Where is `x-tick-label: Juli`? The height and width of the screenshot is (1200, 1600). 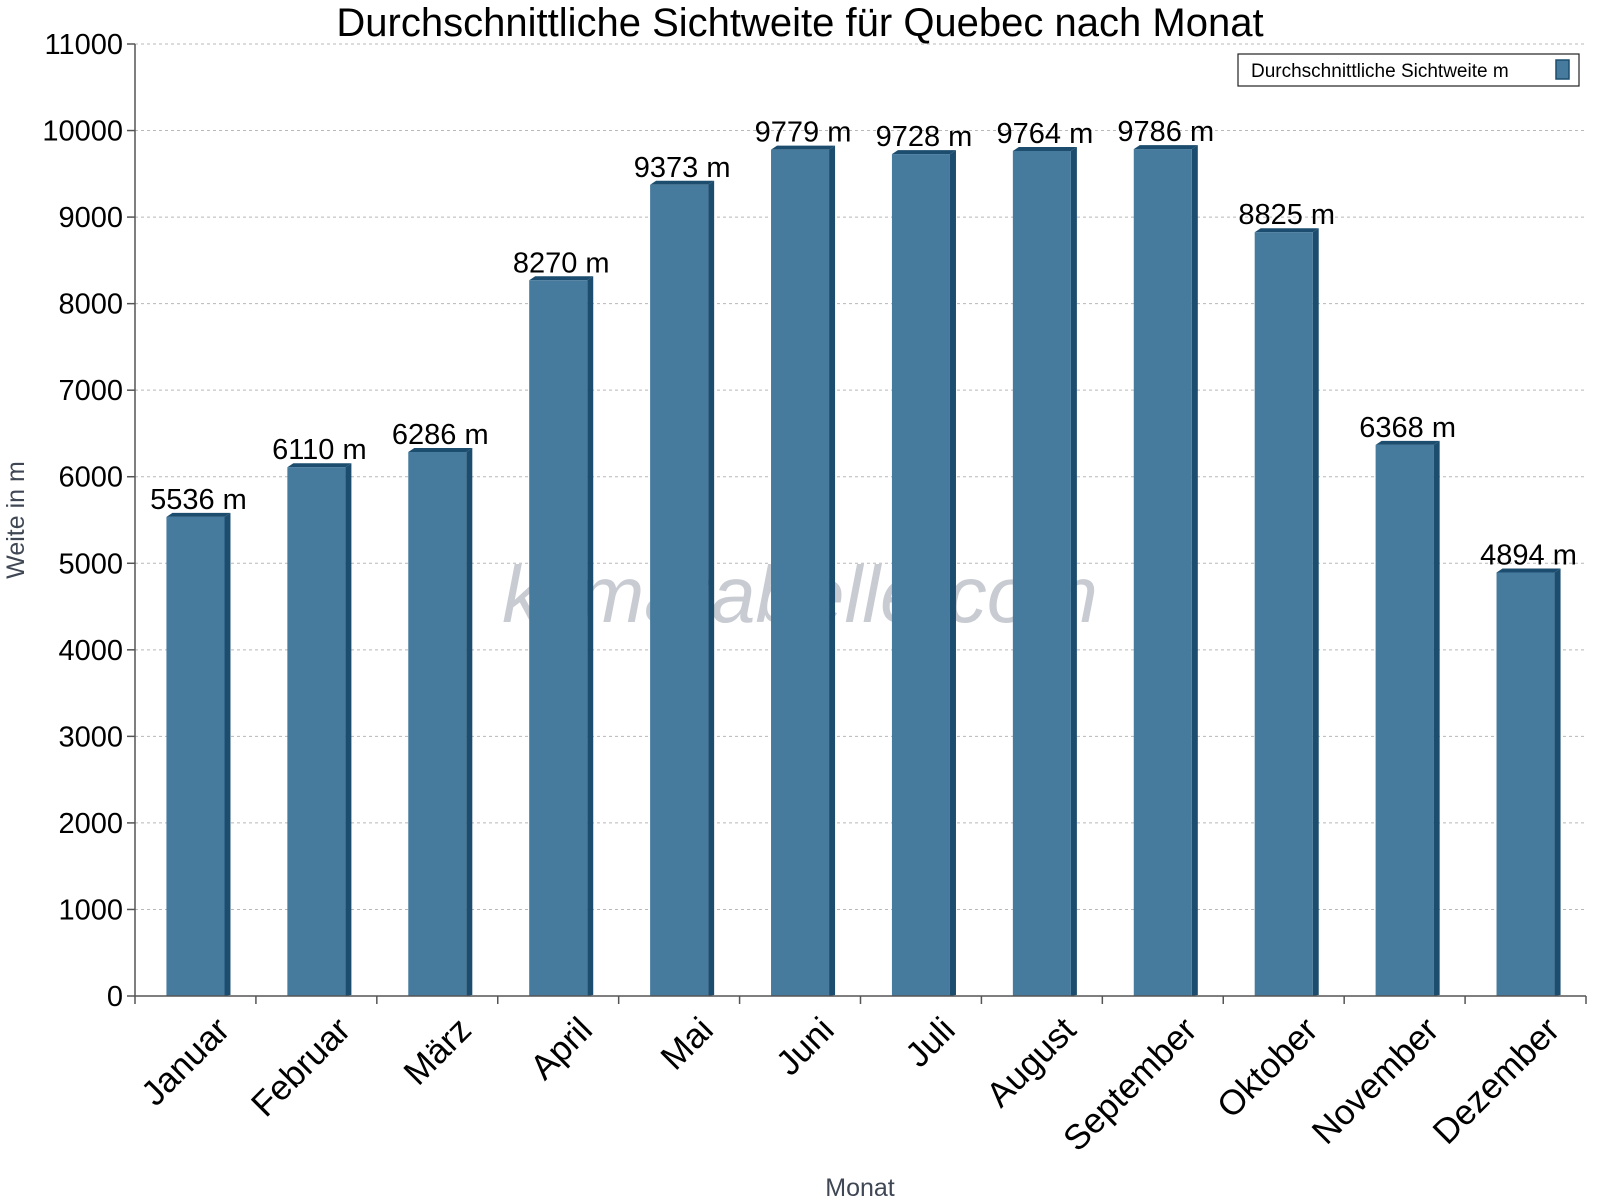
x-tick-label: Juli is located at coordinates (930, 1042).